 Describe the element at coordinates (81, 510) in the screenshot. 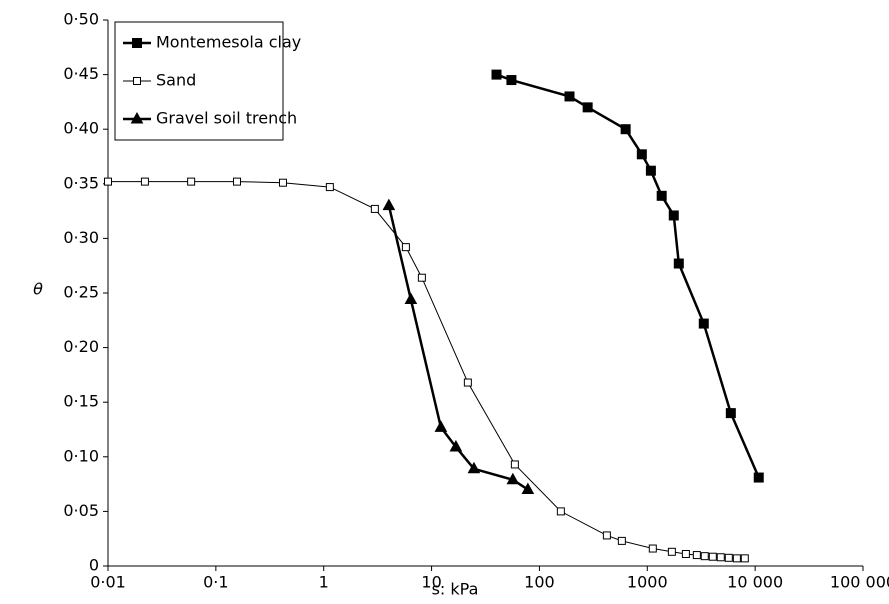

I see `y-tick-label: 0·05` at that location.